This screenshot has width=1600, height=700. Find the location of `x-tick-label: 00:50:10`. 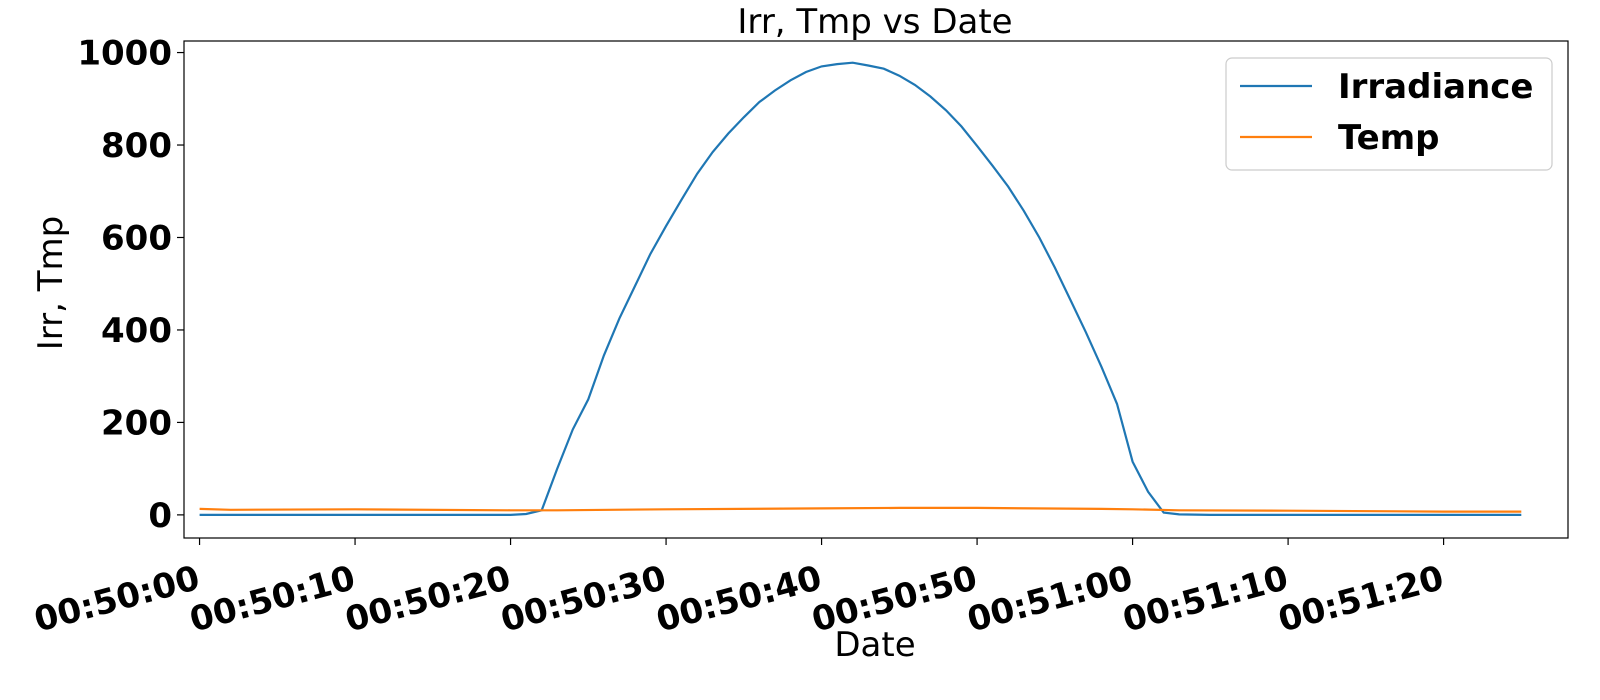

x-tick-label: 00:50:10 is located at coordinates (273, 599).